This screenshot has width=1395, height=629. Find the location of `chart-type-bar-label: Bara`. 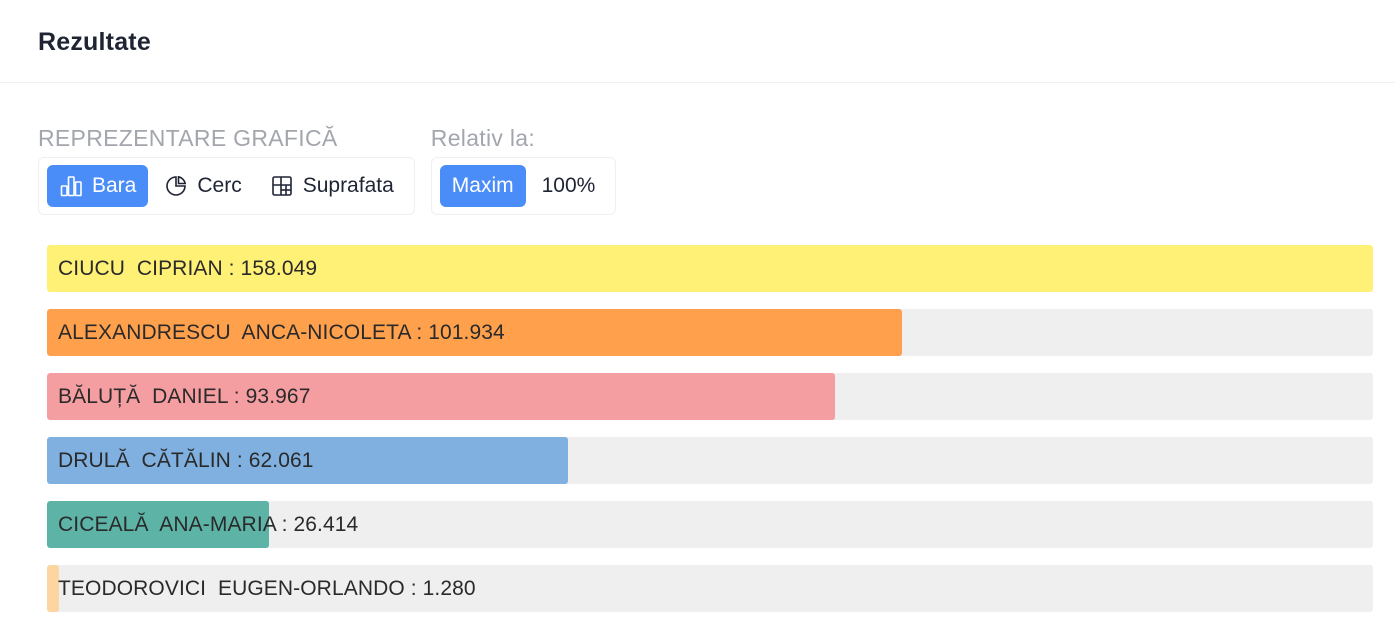

chart-type-bar-label: Bara is located at coordinates (114, 185).